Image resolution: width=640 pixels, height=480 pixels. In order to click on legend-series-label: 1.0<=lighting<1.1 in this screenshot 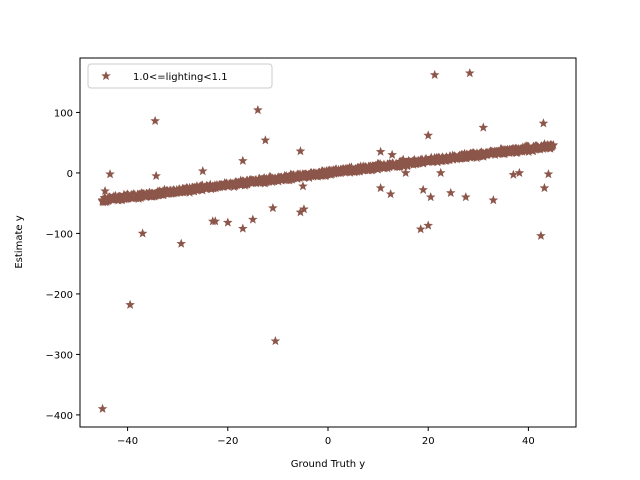, I will do `click(180, 77)`.